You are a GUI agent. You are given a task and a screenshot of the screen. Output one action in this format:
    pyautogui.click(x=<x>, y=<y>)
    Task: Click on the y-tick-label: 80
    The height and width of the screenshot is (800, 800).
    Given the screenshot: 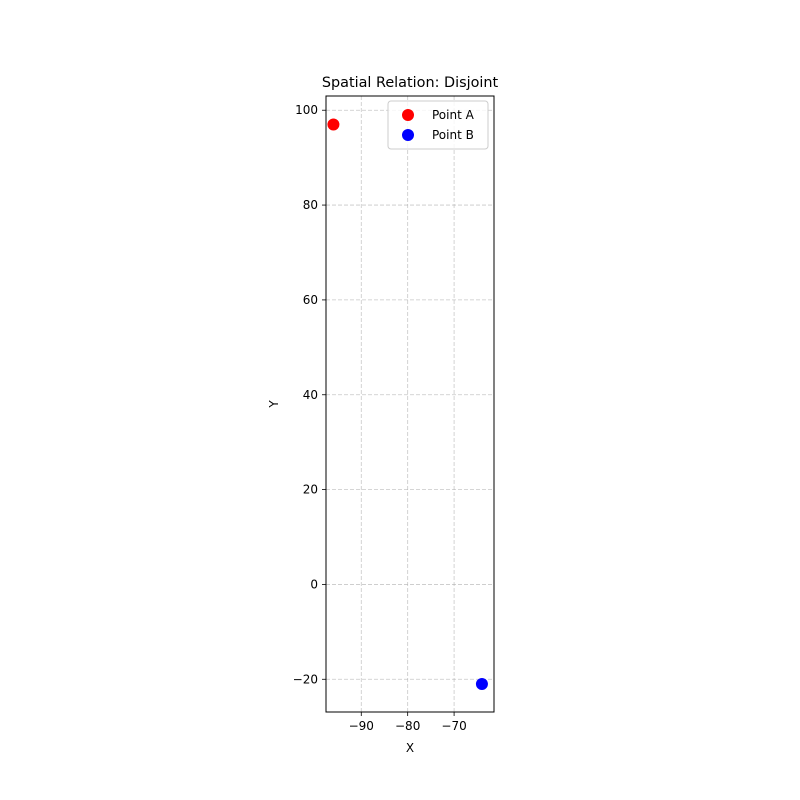 What is the action you would take?
    pyautogui.click(x=310, y=205)
    